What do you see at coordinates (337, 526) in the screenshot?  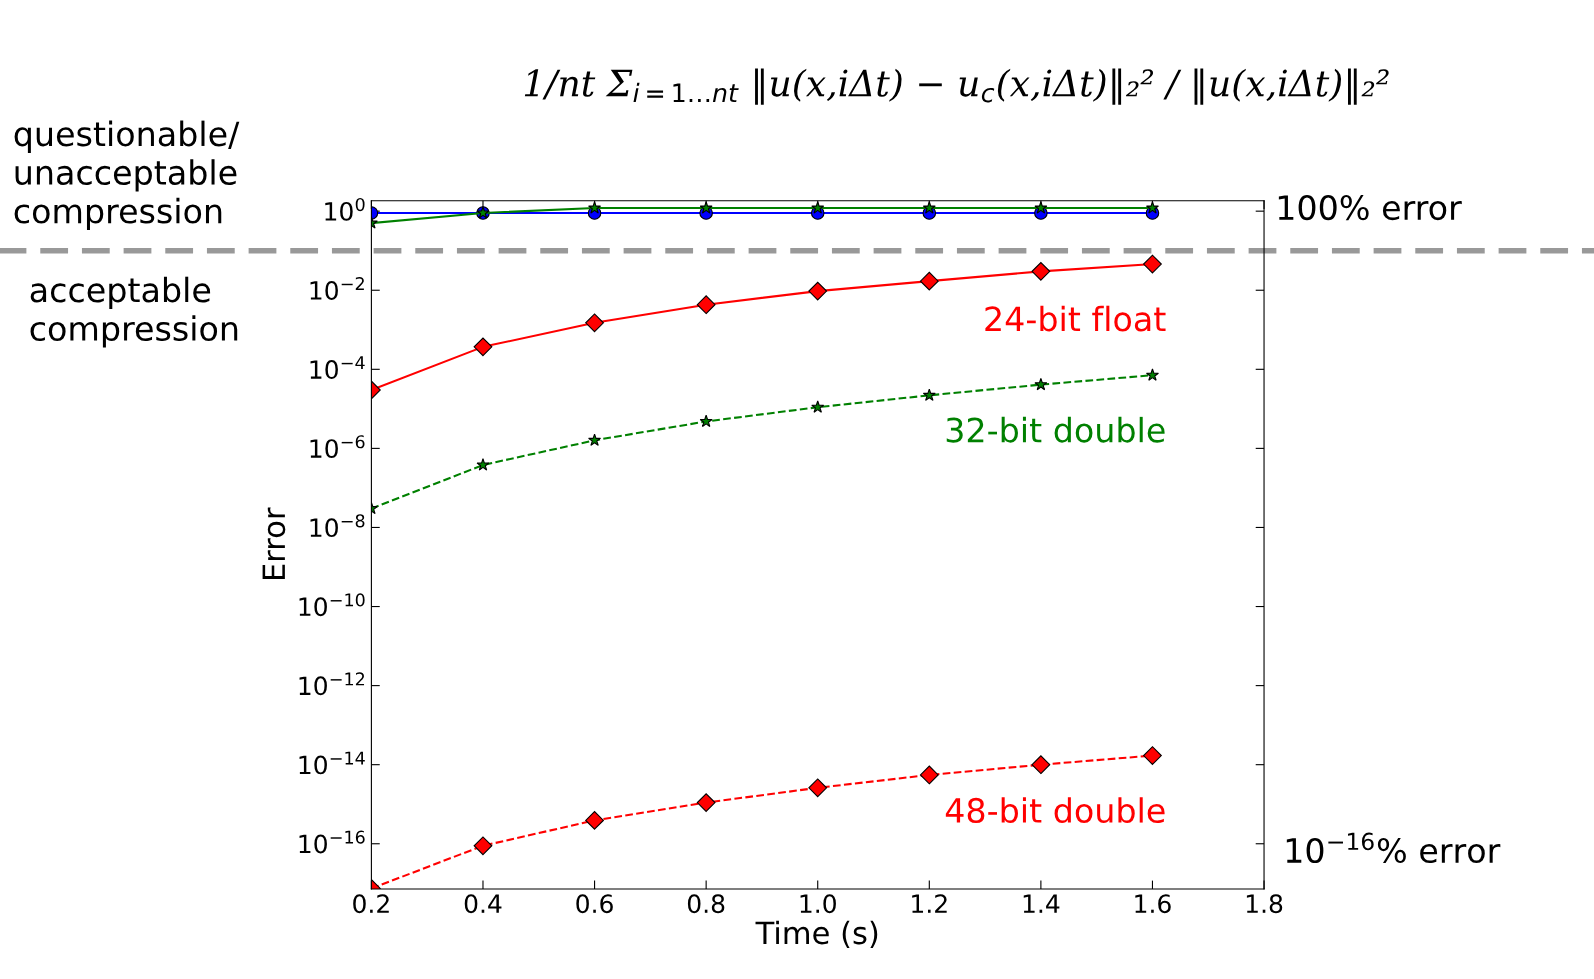 I see `y-tick-label: 10$^{−8}$` at bounding box center [337, 526].